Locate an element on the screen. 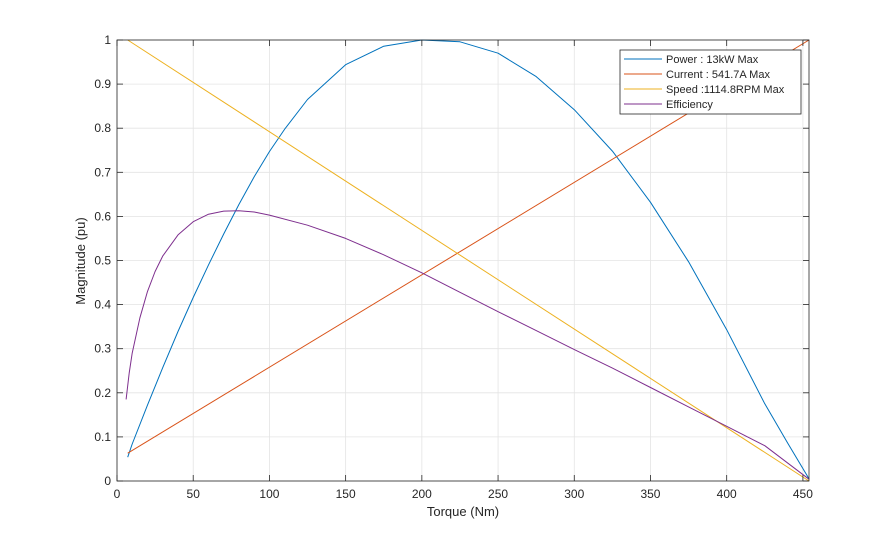  x-tick-label: 200 is located at coordinates (422, 494).